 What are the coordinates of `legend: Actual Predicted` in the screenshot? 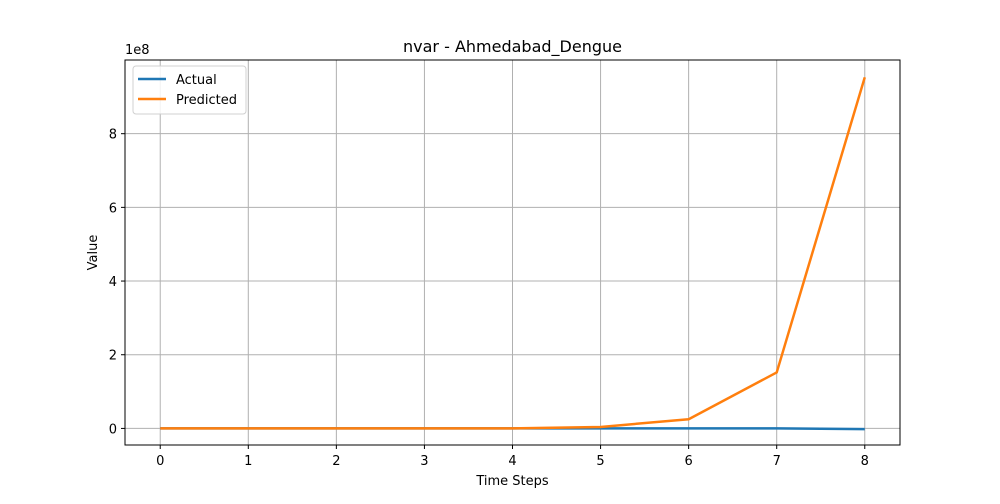 It's located at (189, 90).